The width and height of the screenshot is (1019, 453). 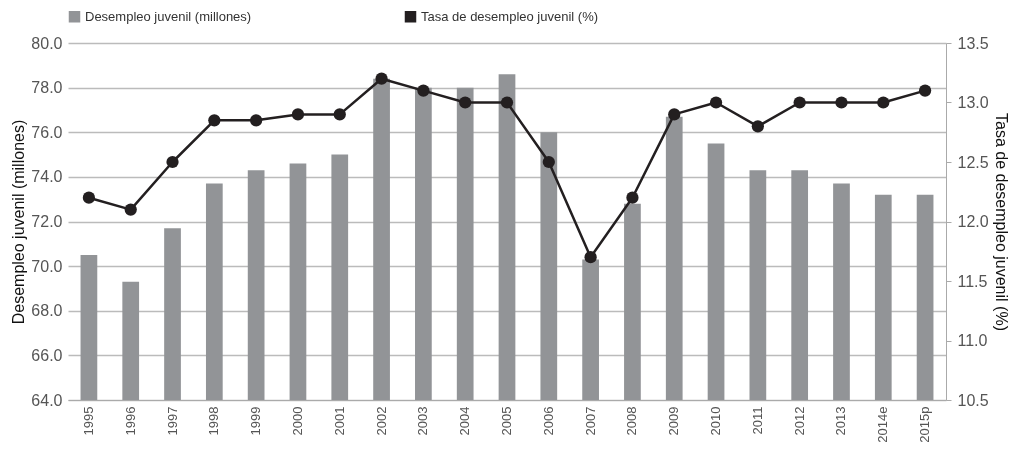 What do you see at coordinates (47, 266) in the screenshot?
I see `y-tick-label: 70.0` at bounding box center [47, 266].